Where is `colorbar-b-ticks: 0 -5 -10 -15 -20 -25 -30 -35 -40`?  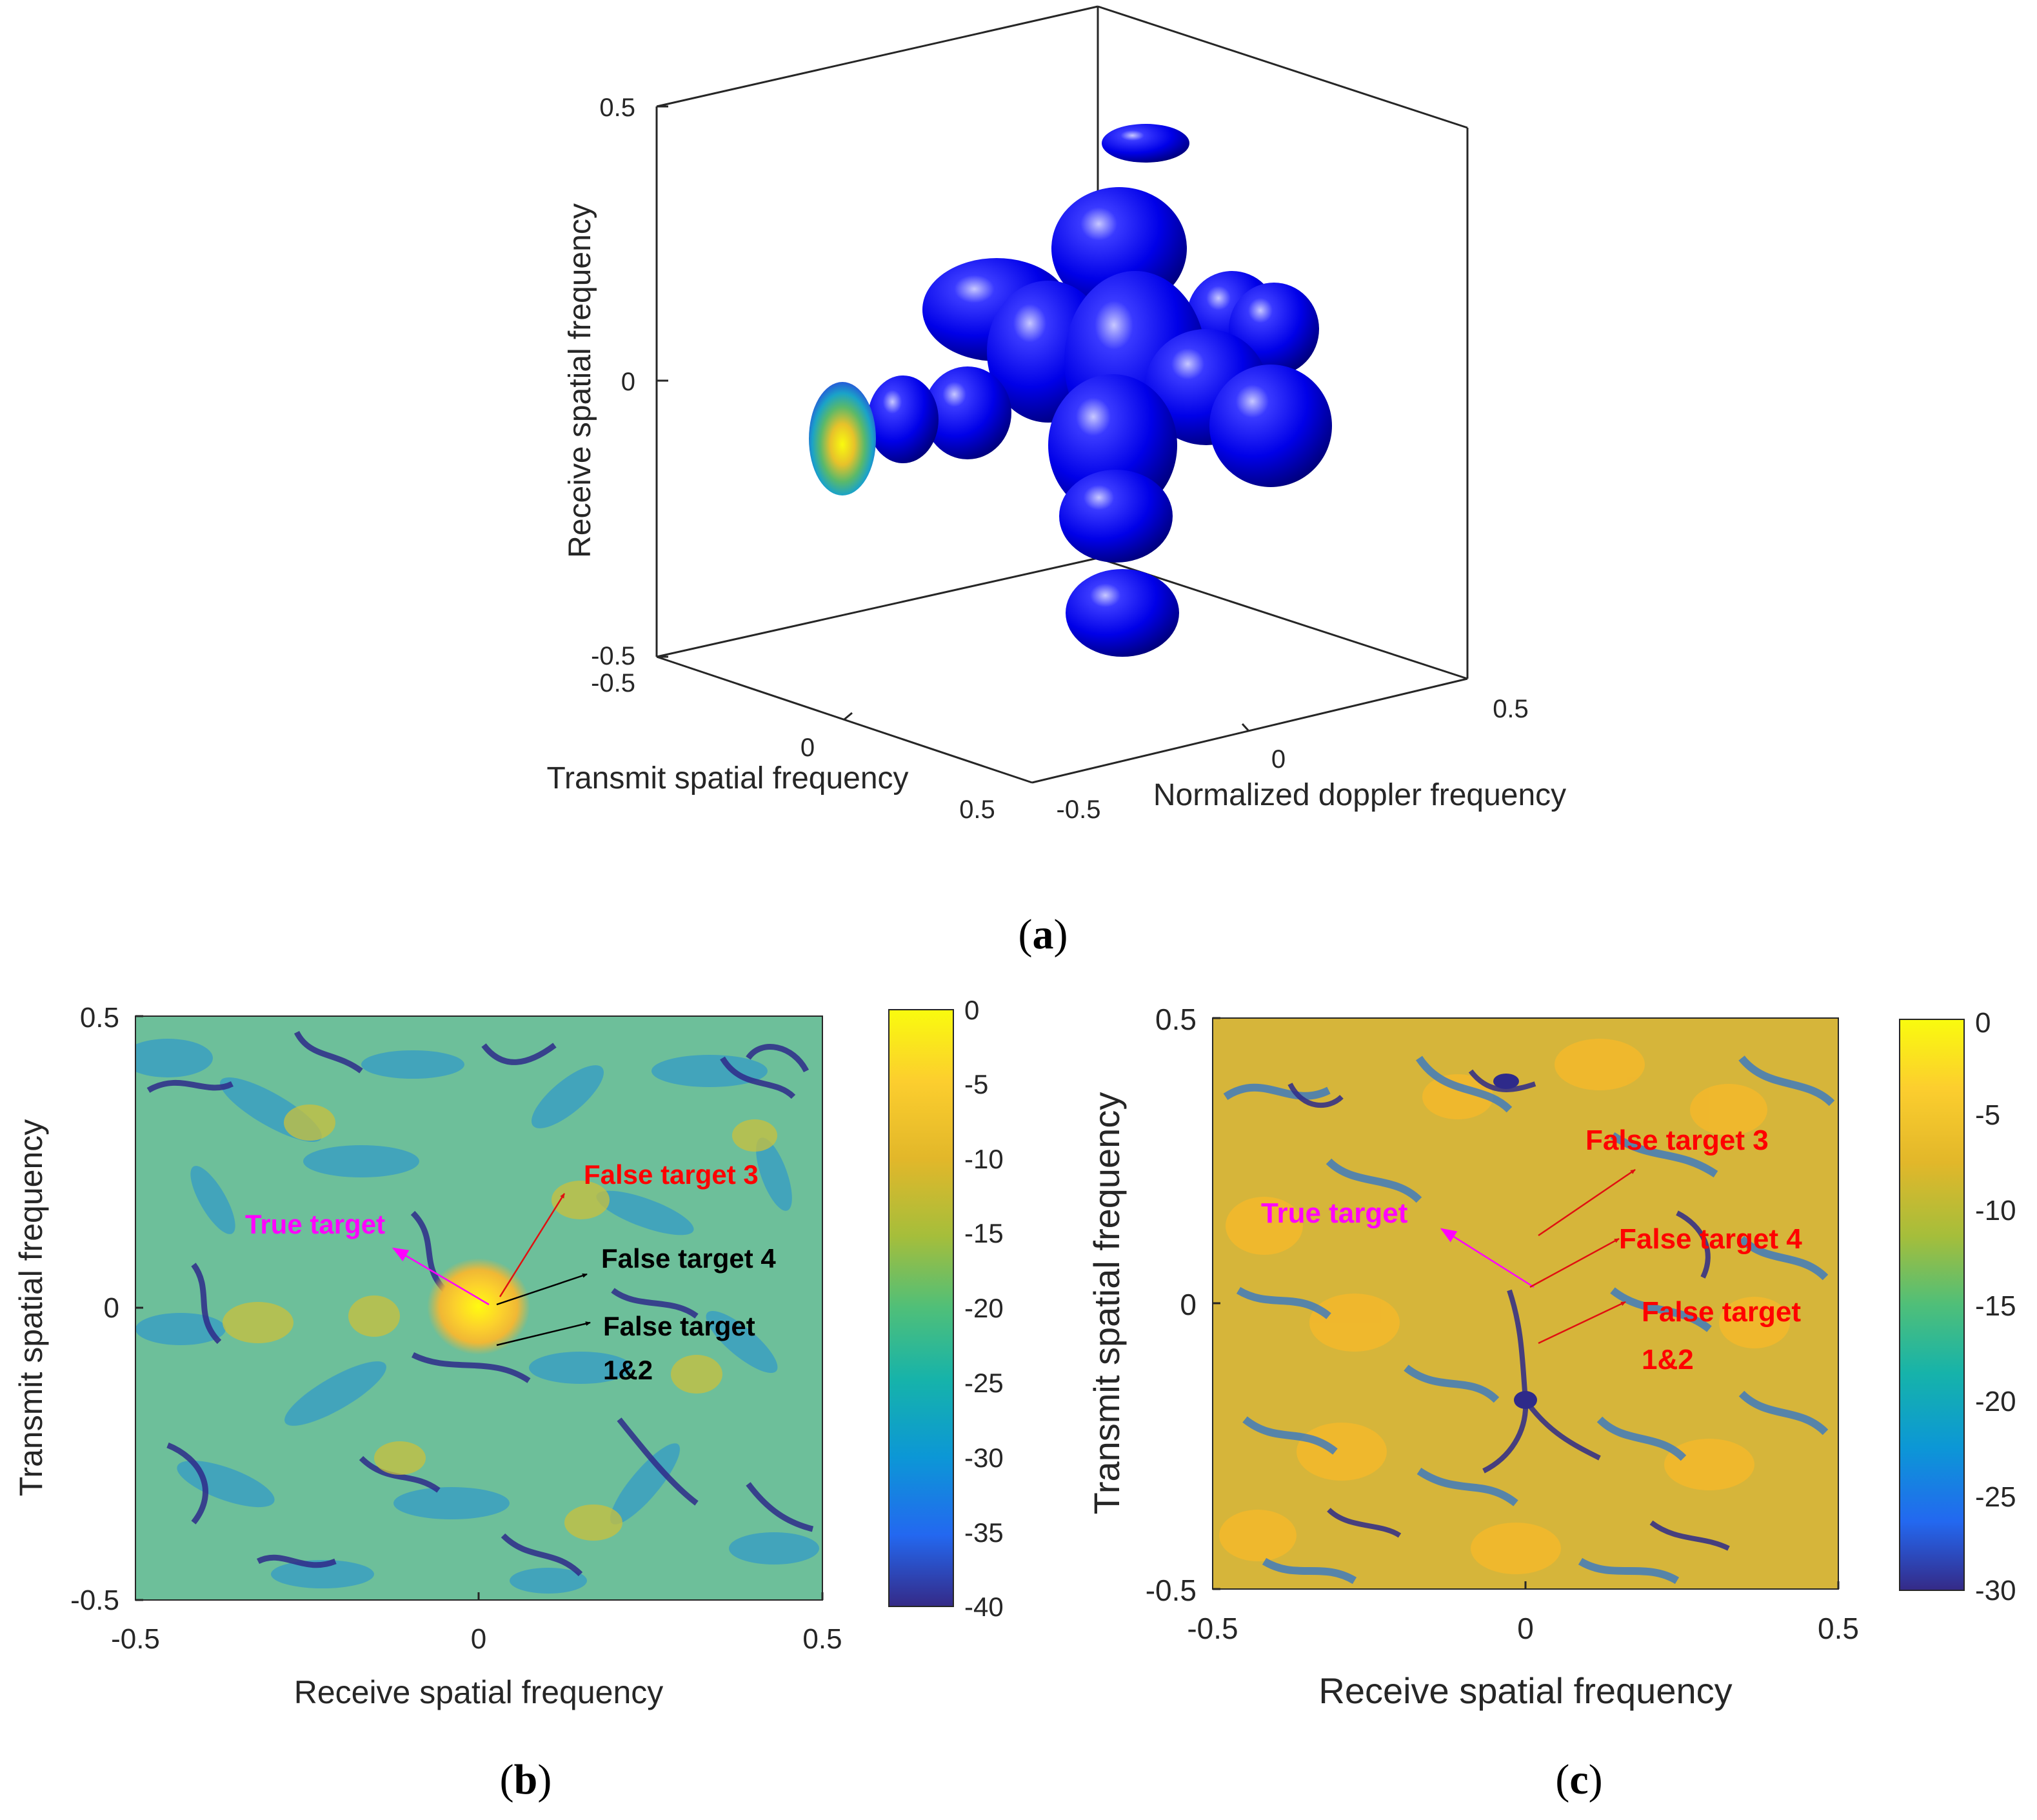 colorbar-b-ticks: 0 -5 -10 -15 -20 -25 -30 -35 -40 is located at coordinates (984, 1308).